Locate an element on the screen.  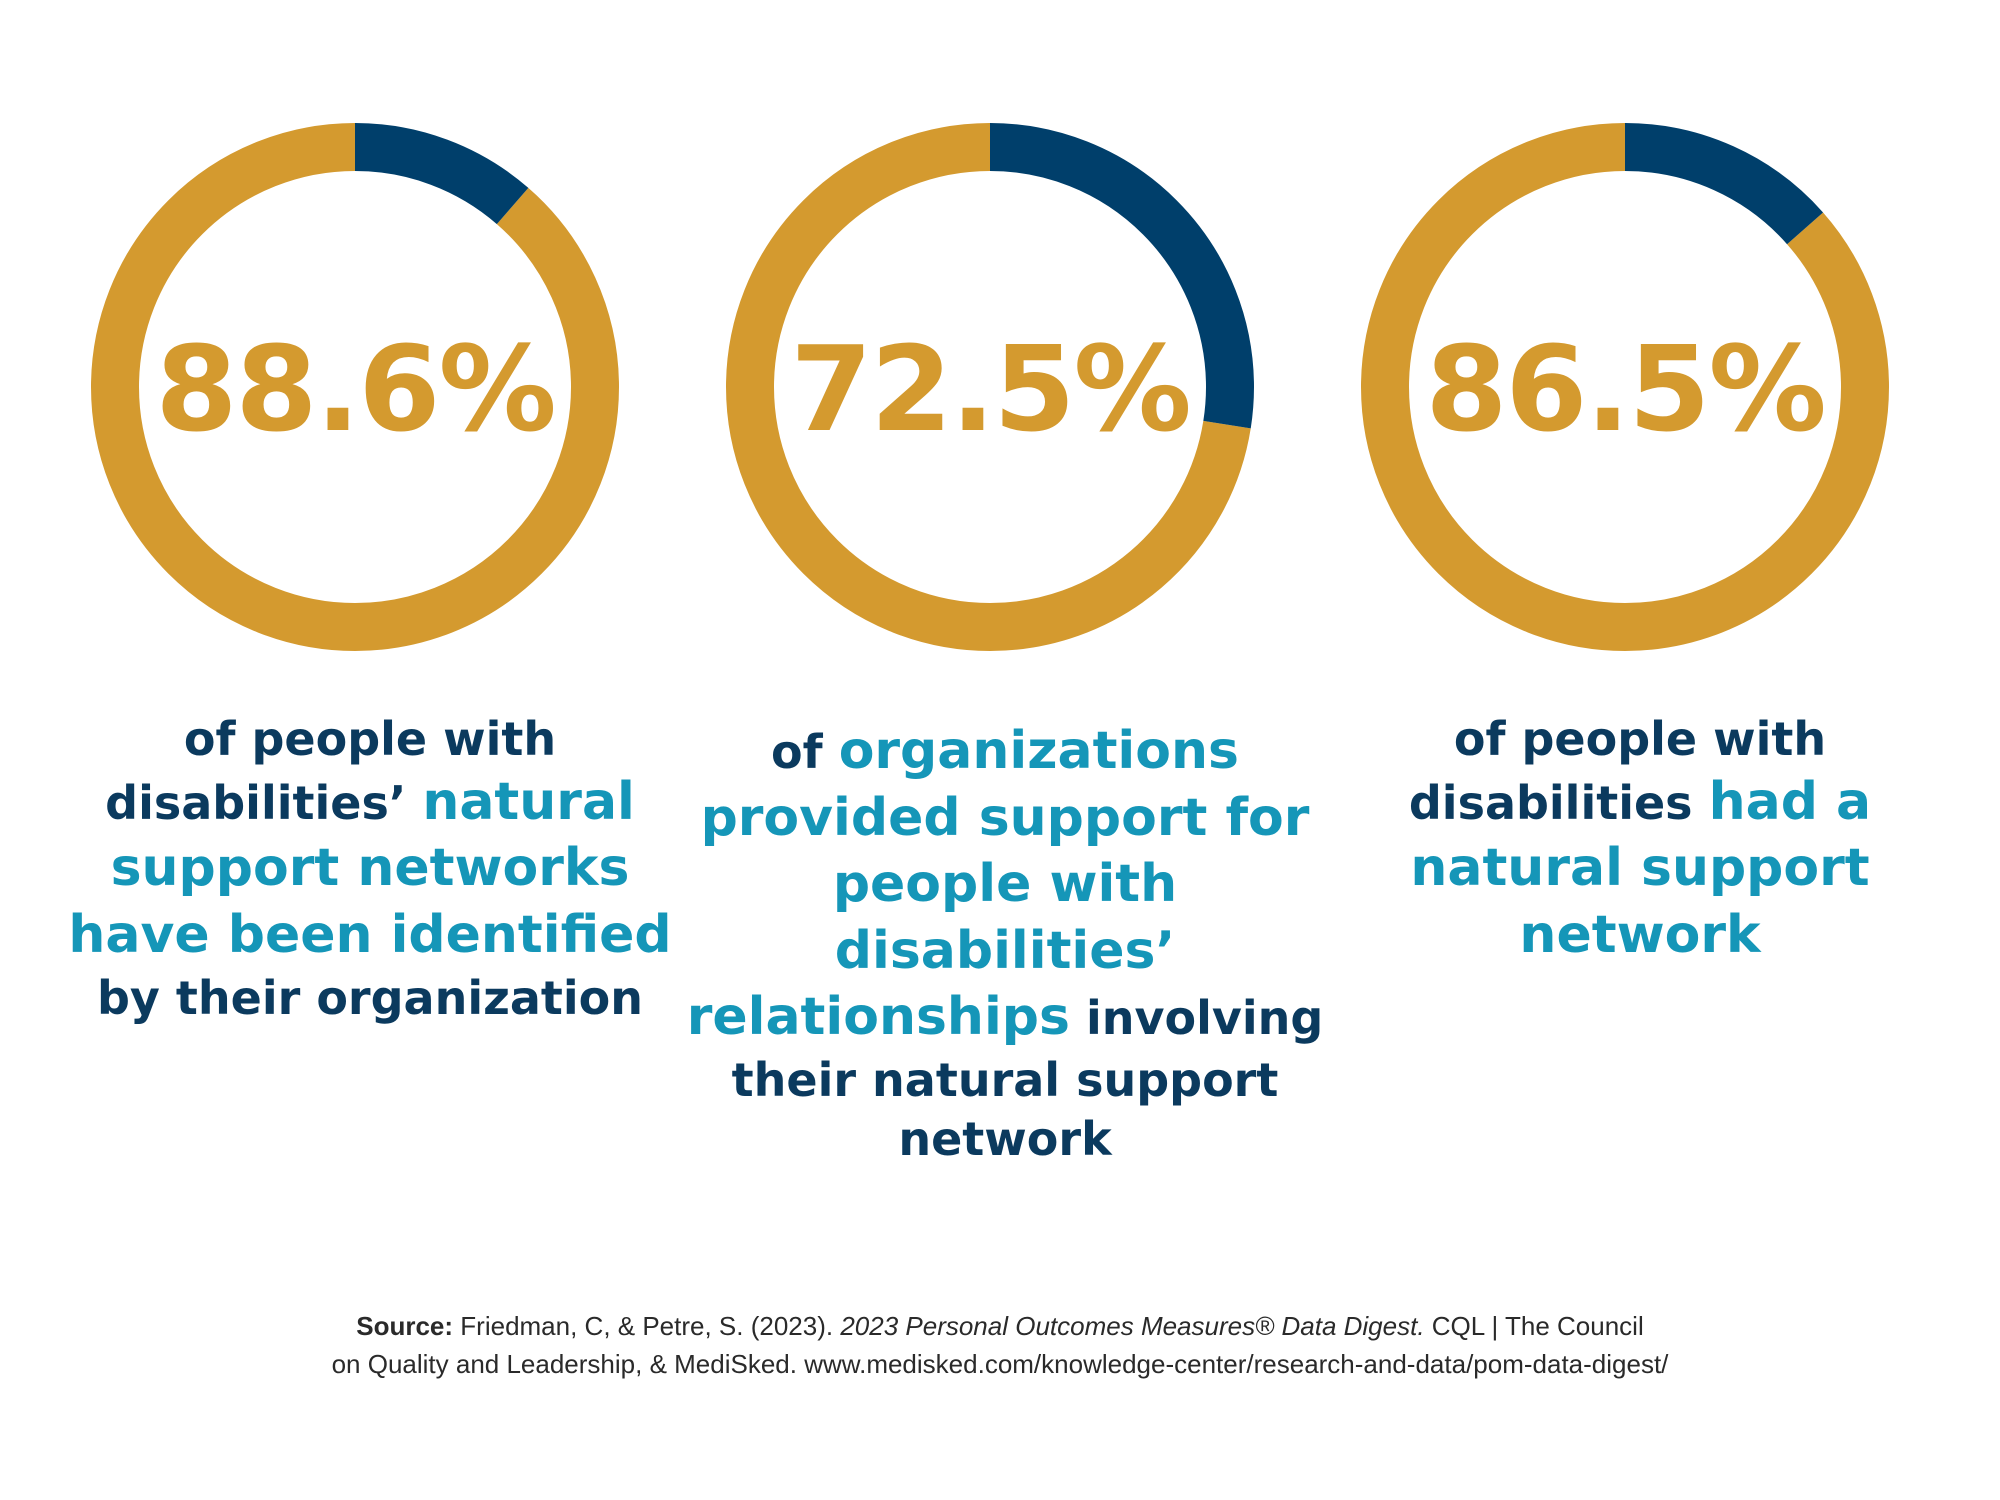
donut-chart-3: 86.5% is located at coordinates (1625, 387).